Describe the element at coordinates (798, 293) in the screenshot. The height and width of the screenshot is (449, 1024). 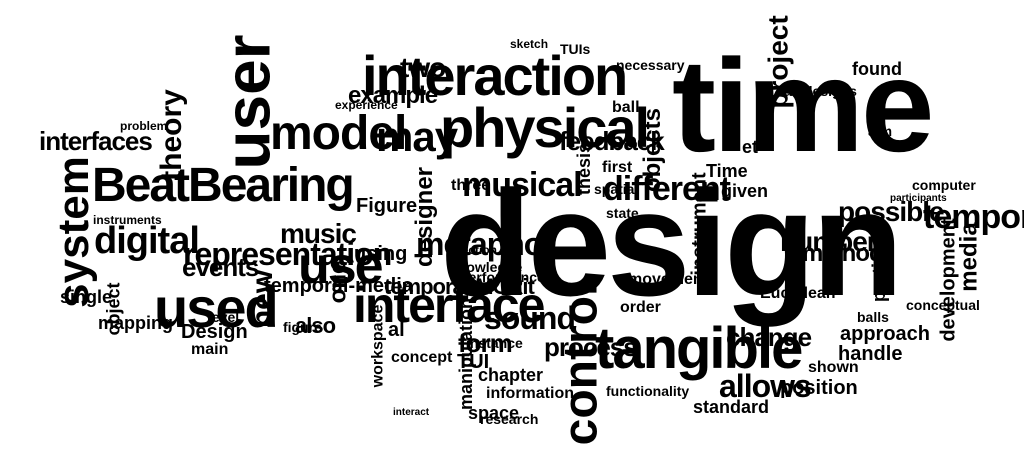
I see `word-euclidean: Euclidean` at that location.